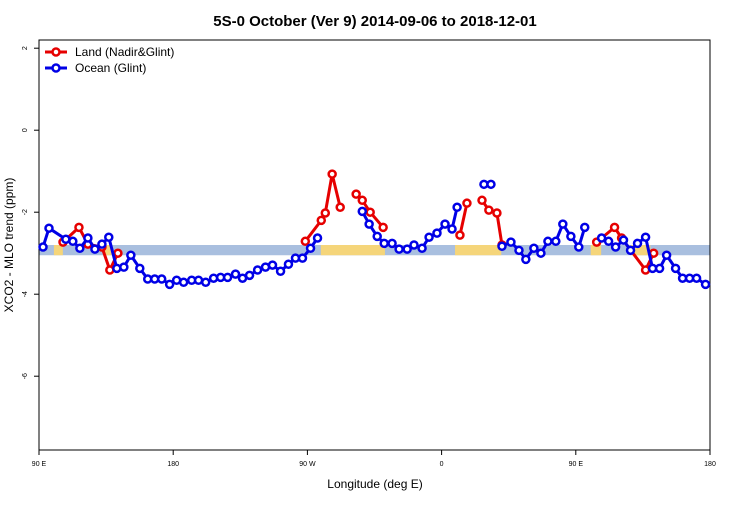 This screenshot has width=750, height=505. Describe the element at coordinates (442, 464) in the screenshot. I see `x-tick-label: 0` at that location.